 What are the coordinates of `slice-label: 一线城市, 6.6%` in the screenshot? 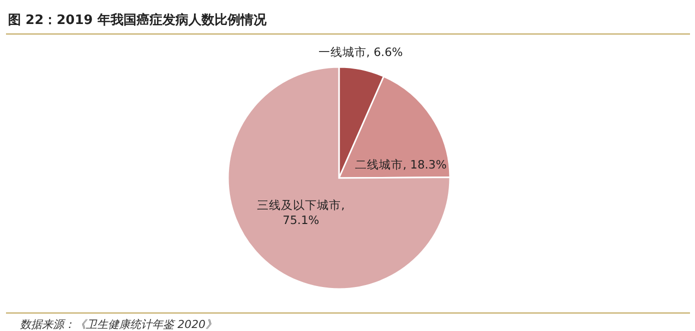 It's located at (360, 51).